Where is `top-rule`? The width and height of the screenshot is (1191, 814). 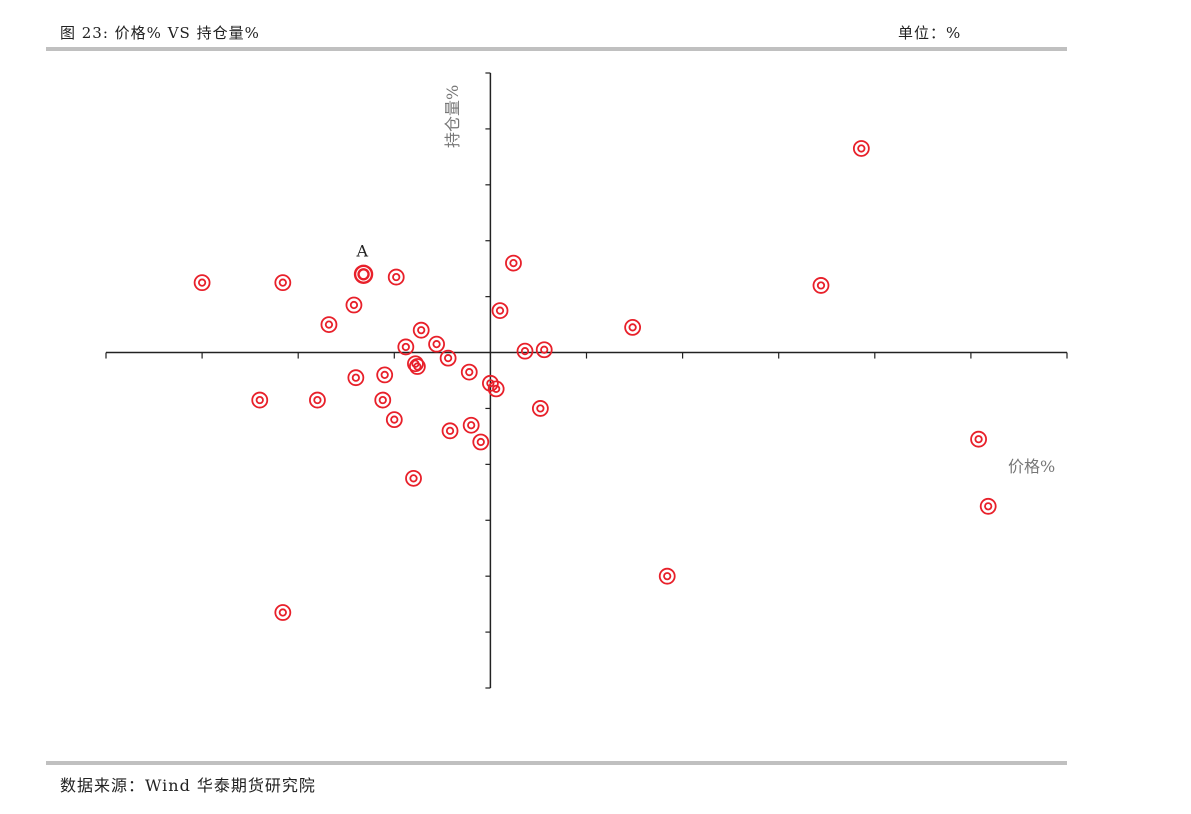
top-rule is located at coordinates (556, 49).